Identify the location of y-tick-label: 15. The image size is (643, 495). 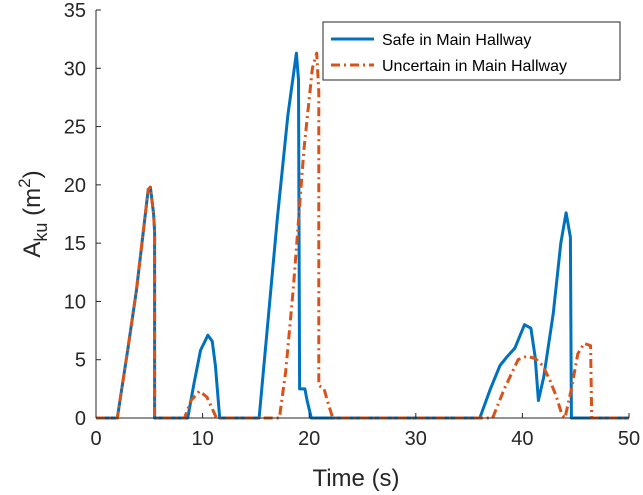
(75, 244).